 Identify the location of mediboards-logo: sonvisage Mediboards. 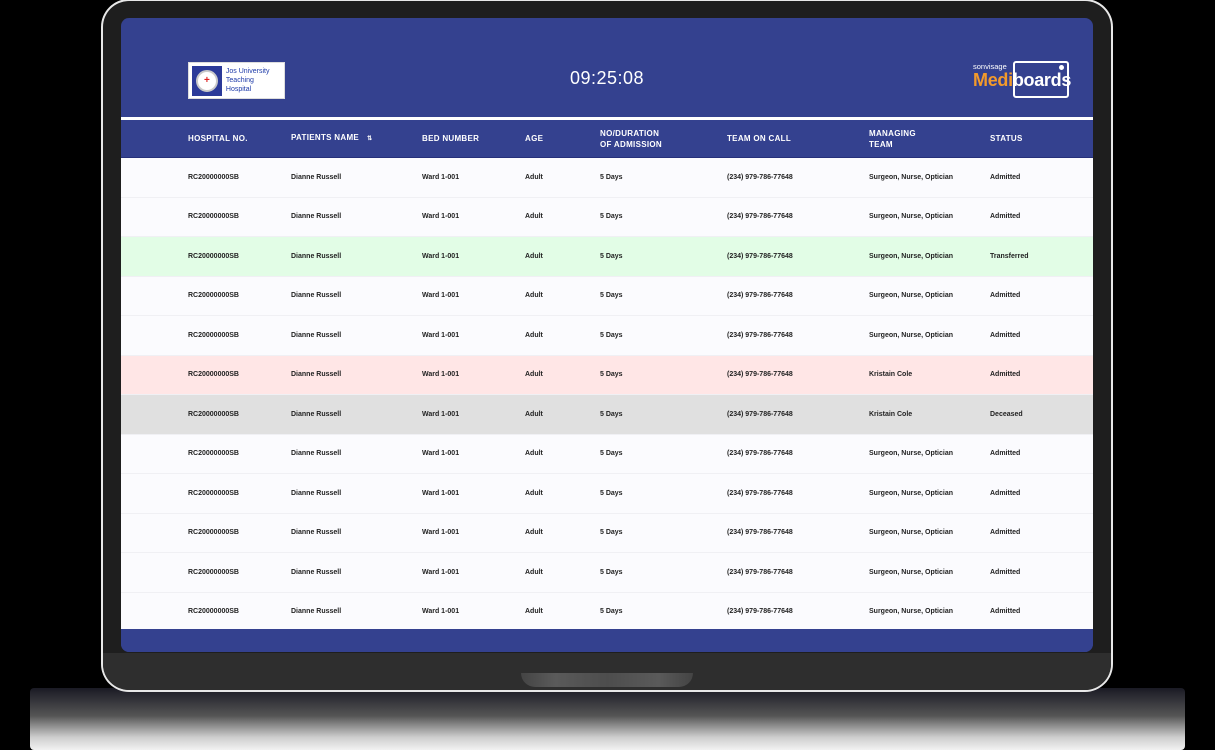
(1021, 80).